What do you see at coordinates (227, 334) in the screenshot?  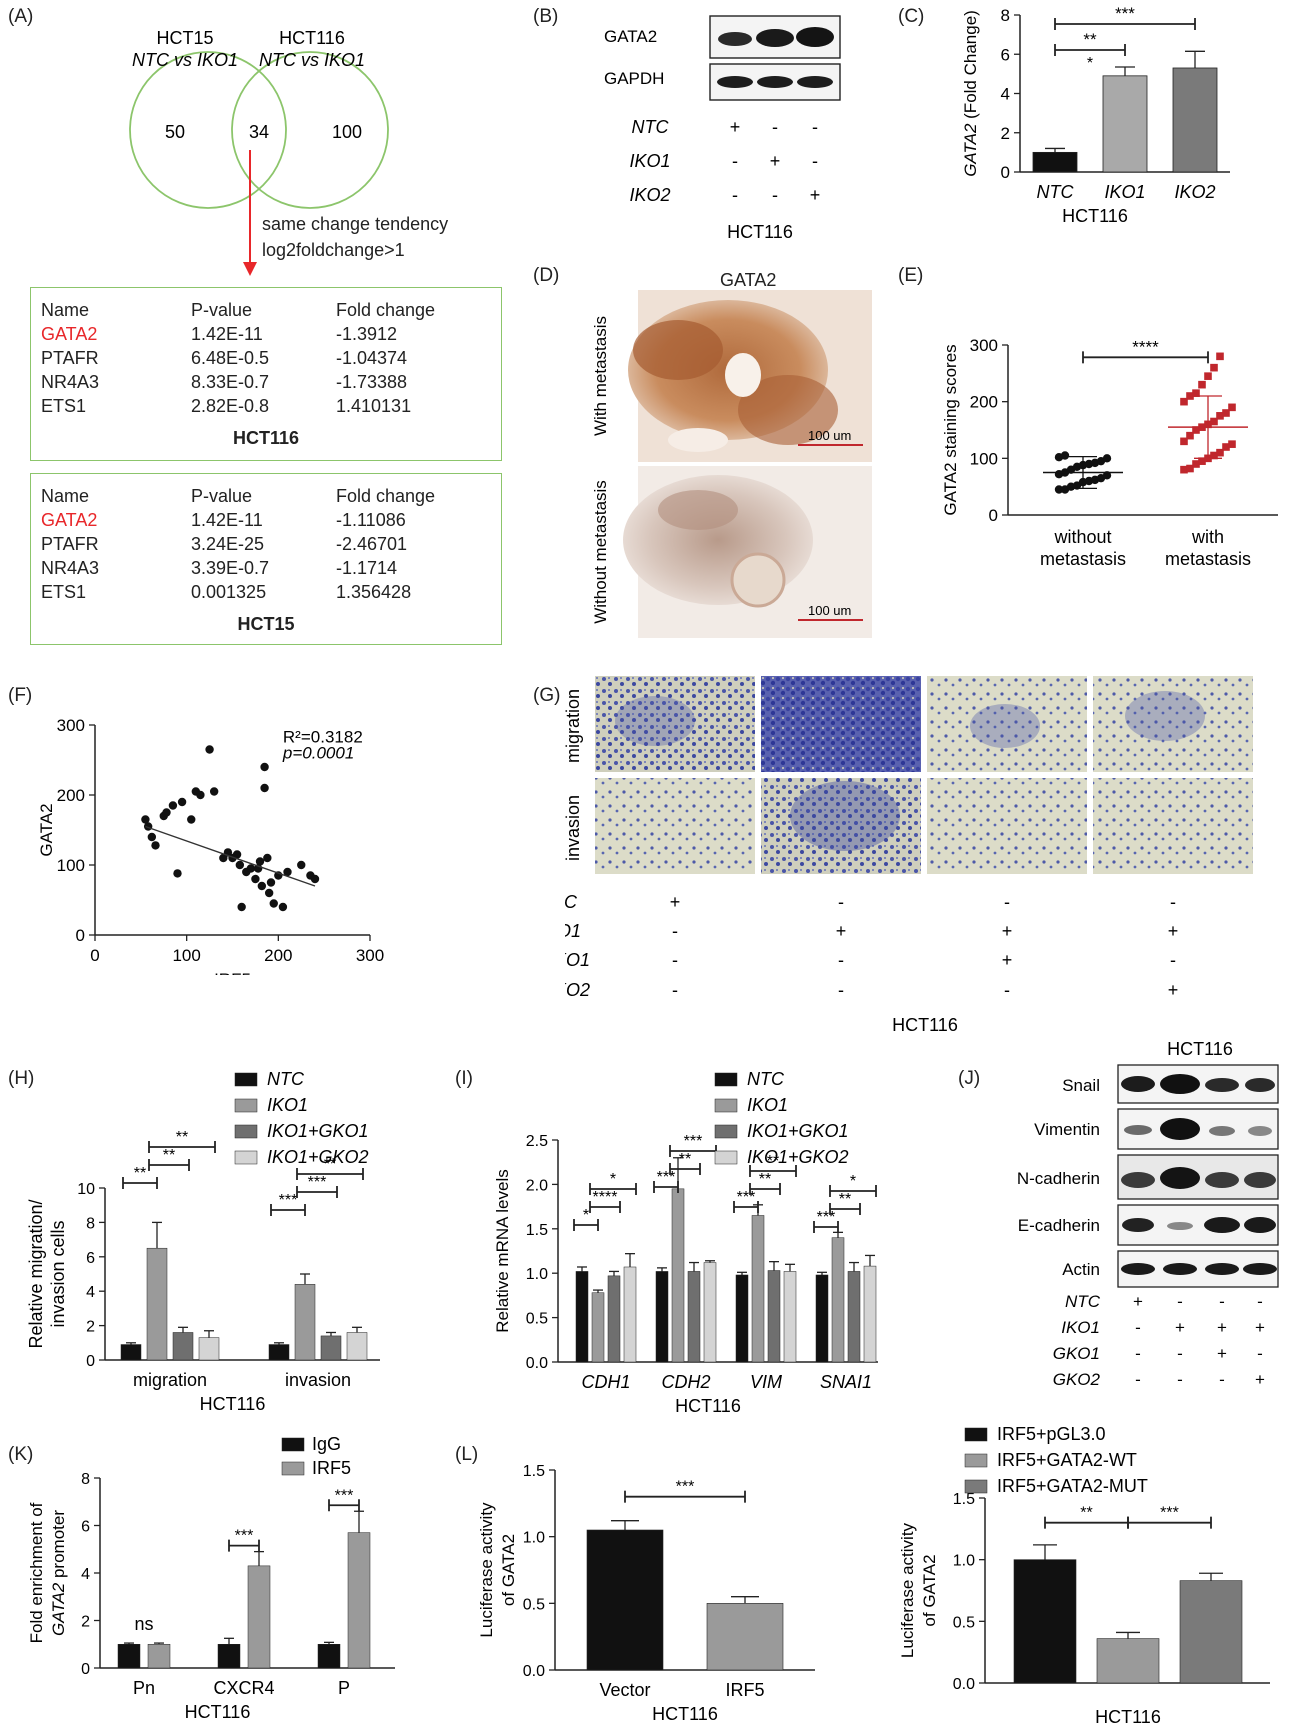 I see `table-row-p: 1.42E-11` at bounding box center [227, 334].